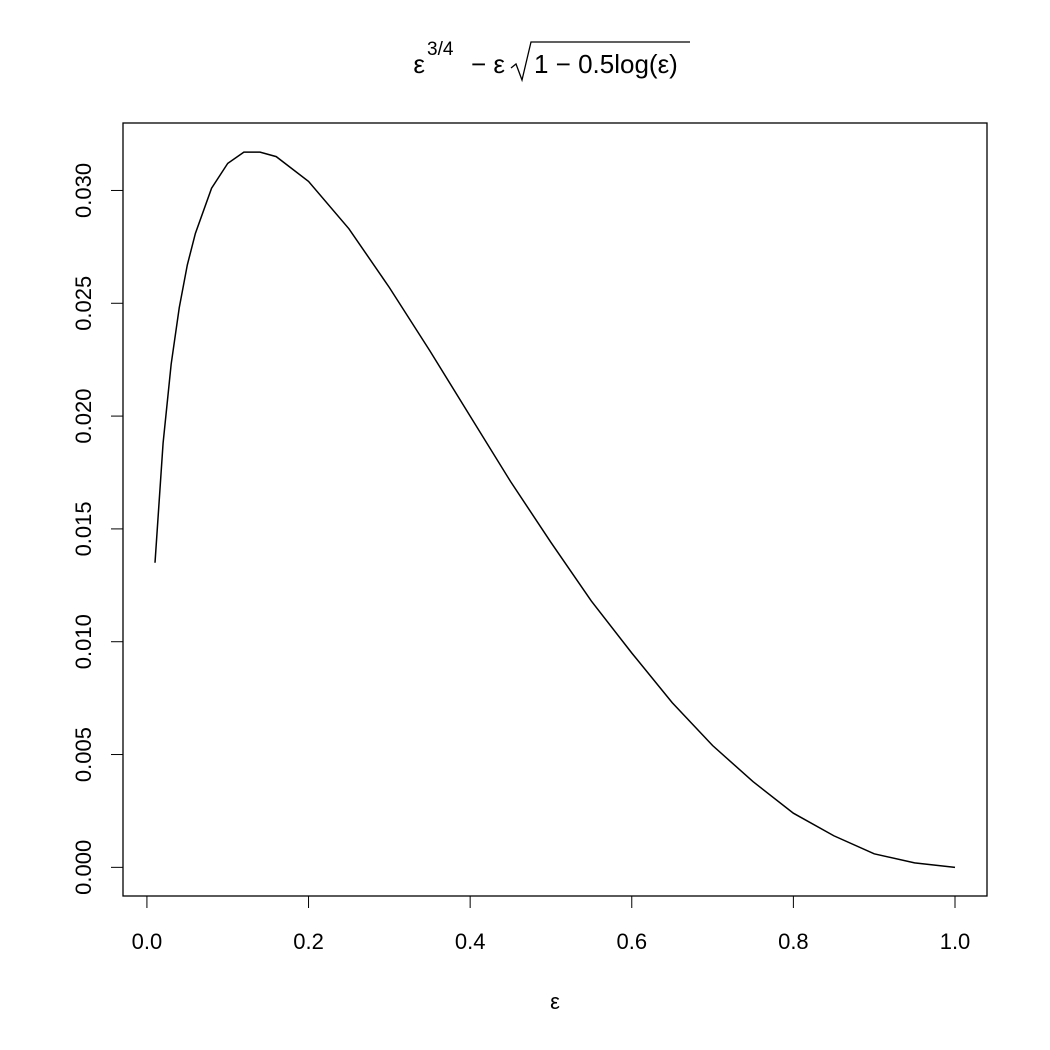 This screenshot has height=1050, width=1050. Describe the element at coordinates (83, 528) in the screenshot. I see `y-tick-label: 0.015` at that location.